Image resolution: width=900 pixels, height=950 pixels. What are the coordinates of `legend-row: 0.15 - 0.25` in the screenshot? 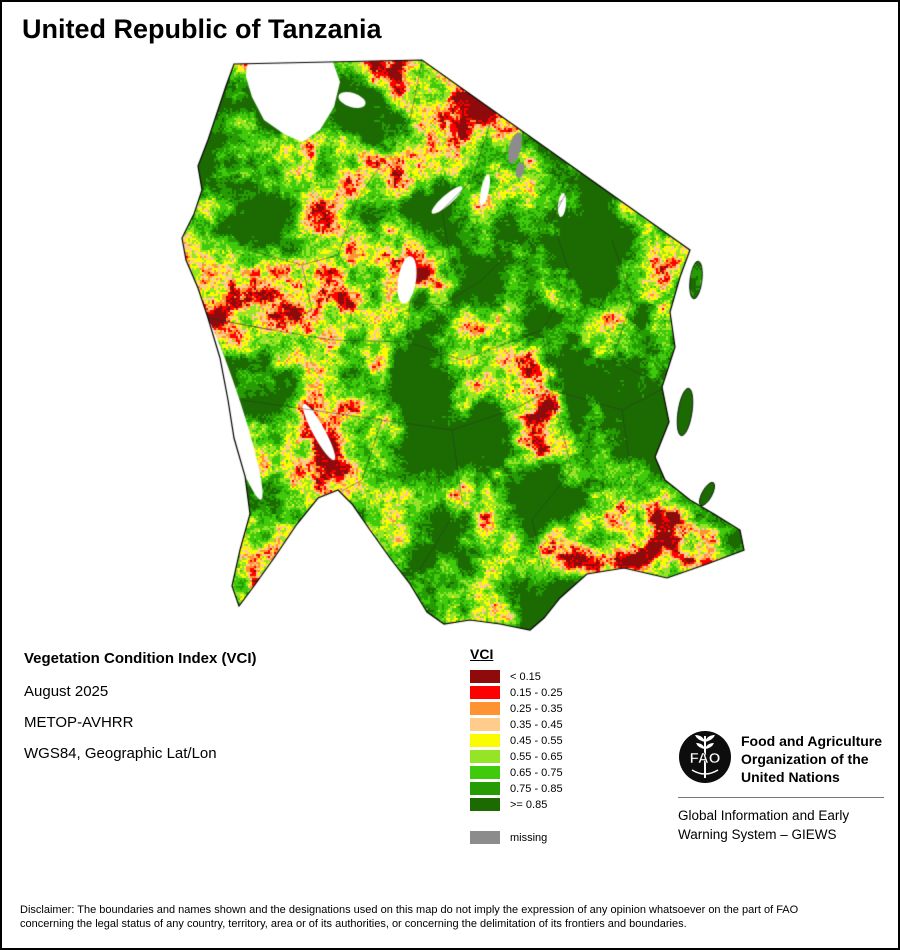 It's located at (516, 692).